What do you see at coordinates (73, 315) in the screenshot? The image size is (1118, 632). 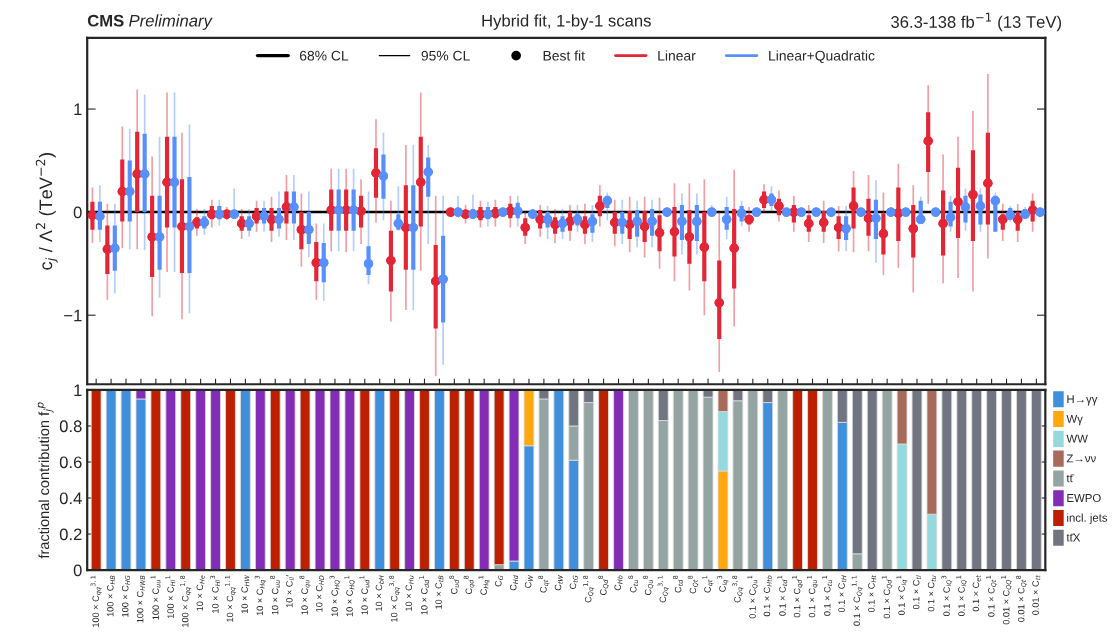 I see `y-tick-label: −1` at bounding box center [73, 315].